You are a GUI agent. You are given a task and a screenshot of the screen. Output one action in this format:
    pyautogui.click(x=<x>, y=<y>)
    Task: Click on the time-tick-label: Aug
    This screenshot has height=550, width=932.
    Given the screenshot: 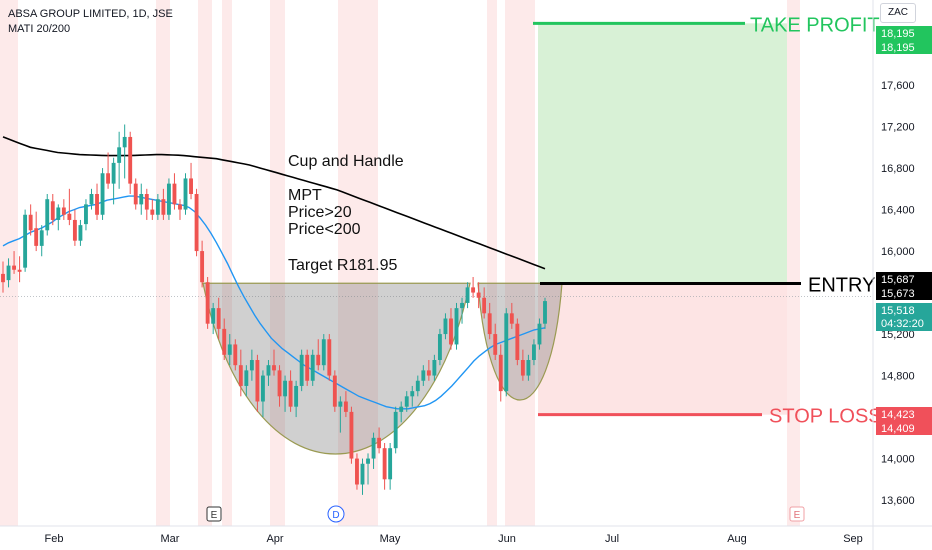 What is the action you would take?
    pyautogui.click(x=737, y=539)
    